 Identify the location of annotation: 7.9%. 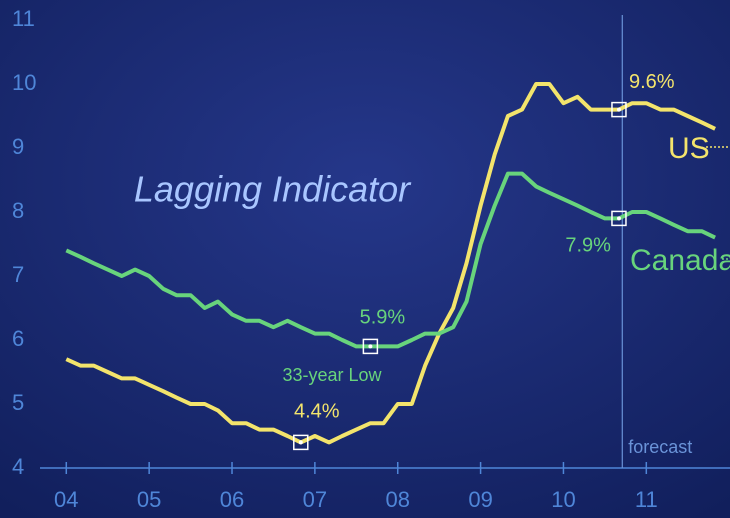
(588, 246).